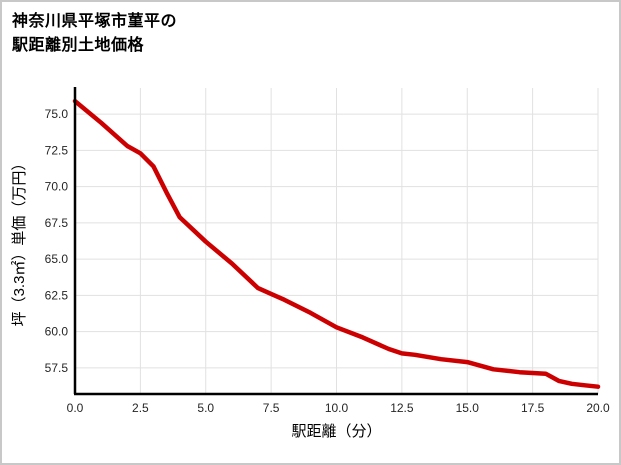 The width and height of the screenshot is (621, 465). Describe the element at coordinates (533, 408) in the screenshot. I see `x-tick-label: 17.5` at that location.